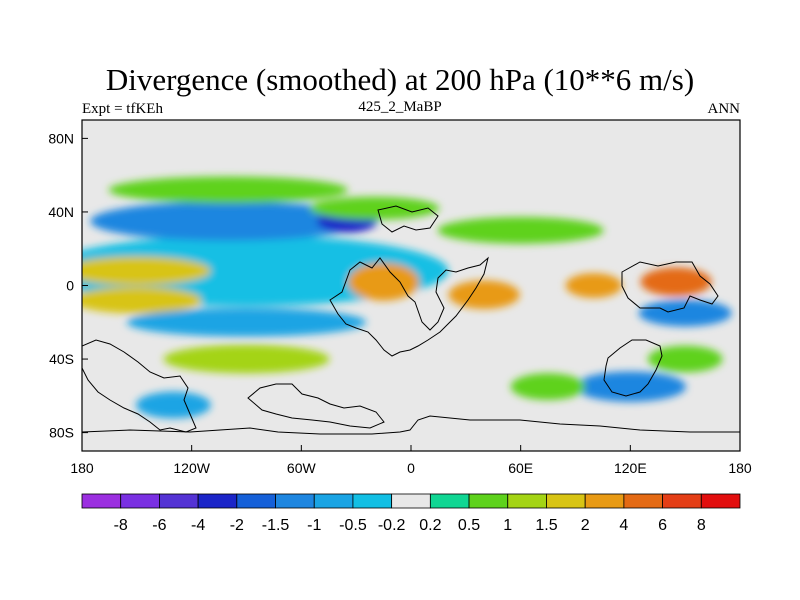  I want to click on coastline-americas, so click(409, 306).